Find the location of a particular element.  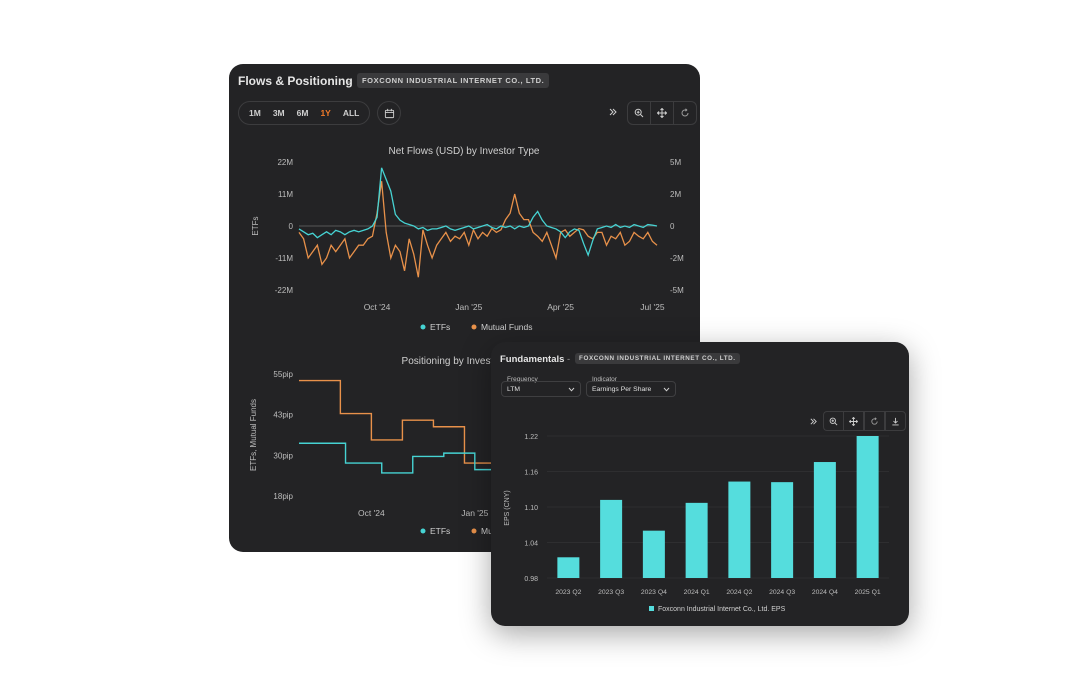

range-selector: 1M 3M 6M 1Y ALL is located at coordinates (304, 113).